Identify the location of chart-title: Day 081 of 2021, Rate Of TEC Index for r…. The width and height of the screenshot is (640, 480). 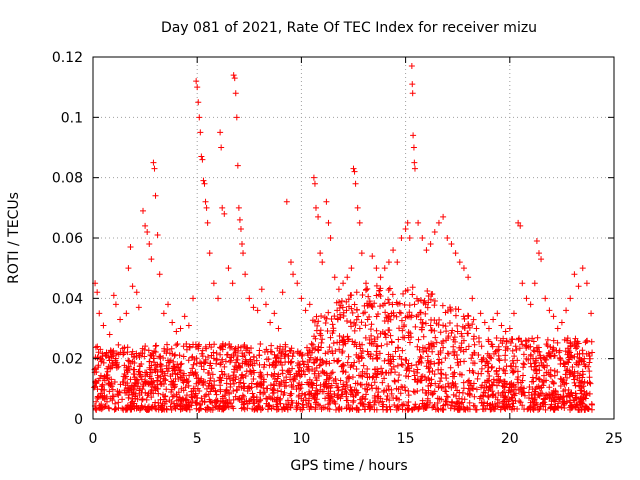
(349, 28).